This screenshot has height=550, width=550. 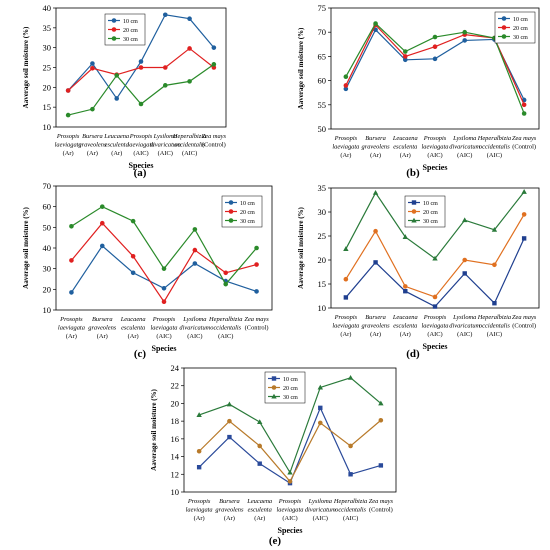 What do you see at coordinates (405, 138) in the screenshot?
I see `x-tick-label-line: Leucaena` at bounding box center [405, 138].